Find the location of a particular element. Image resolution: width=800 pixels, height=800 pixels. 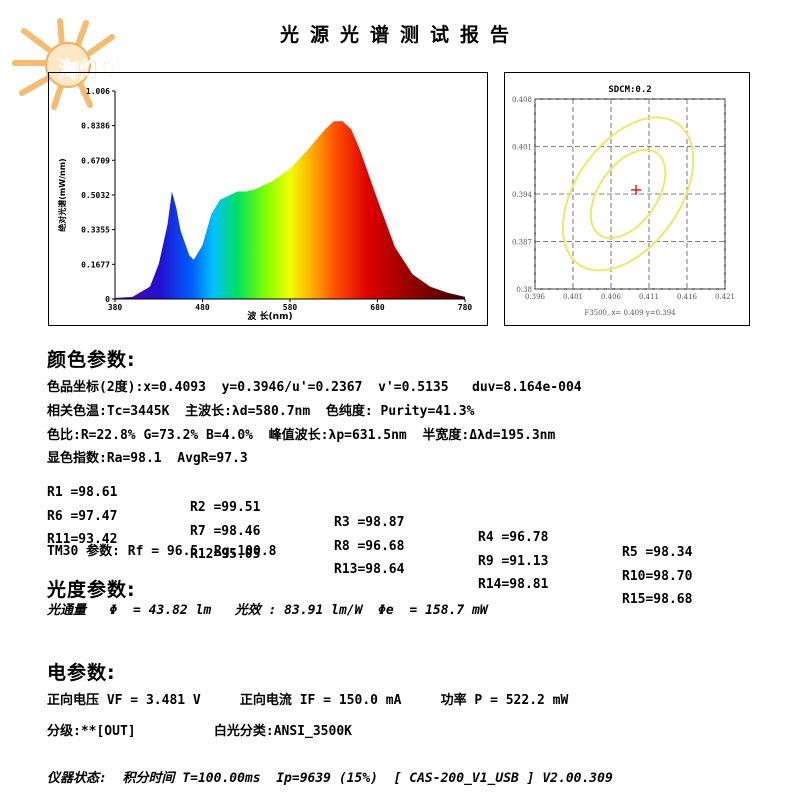

x-tick-label: 780 is located at coordinates (465, 307).